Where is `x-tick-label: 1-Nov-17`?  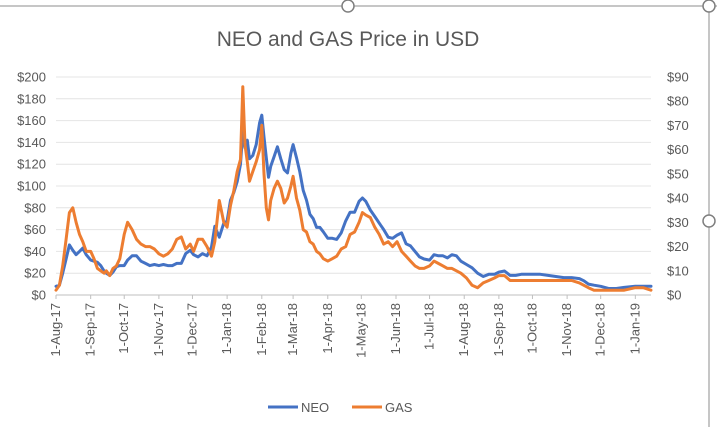
x-tick-label: 1-Nov-17 is located at coordinates (158, 329).